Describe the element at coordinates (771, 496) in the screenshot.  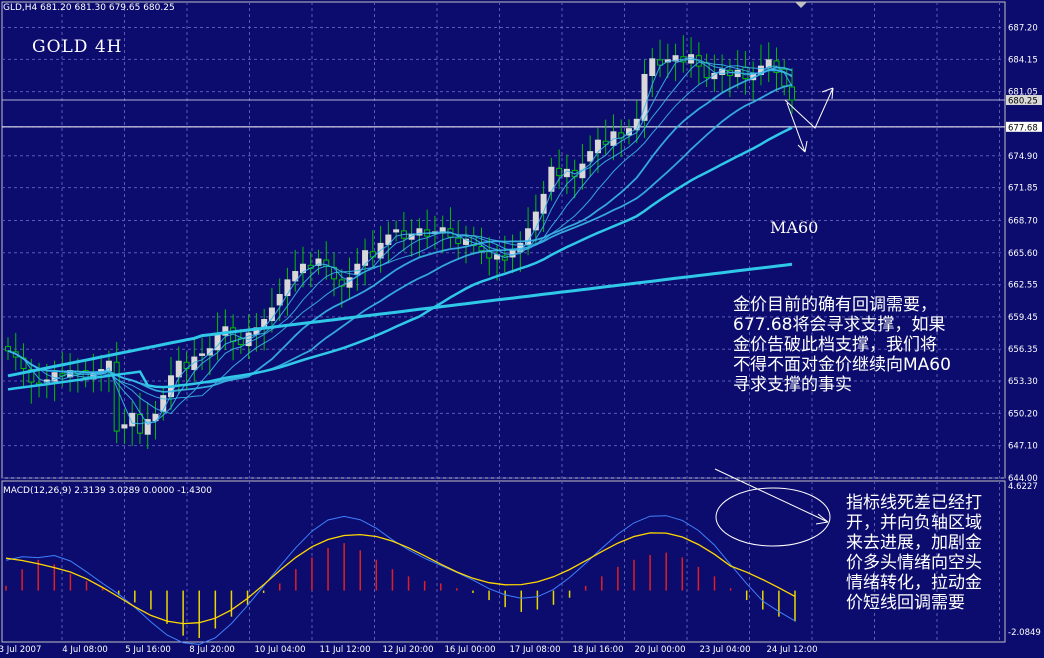
I see `macd-arrow` at that location.